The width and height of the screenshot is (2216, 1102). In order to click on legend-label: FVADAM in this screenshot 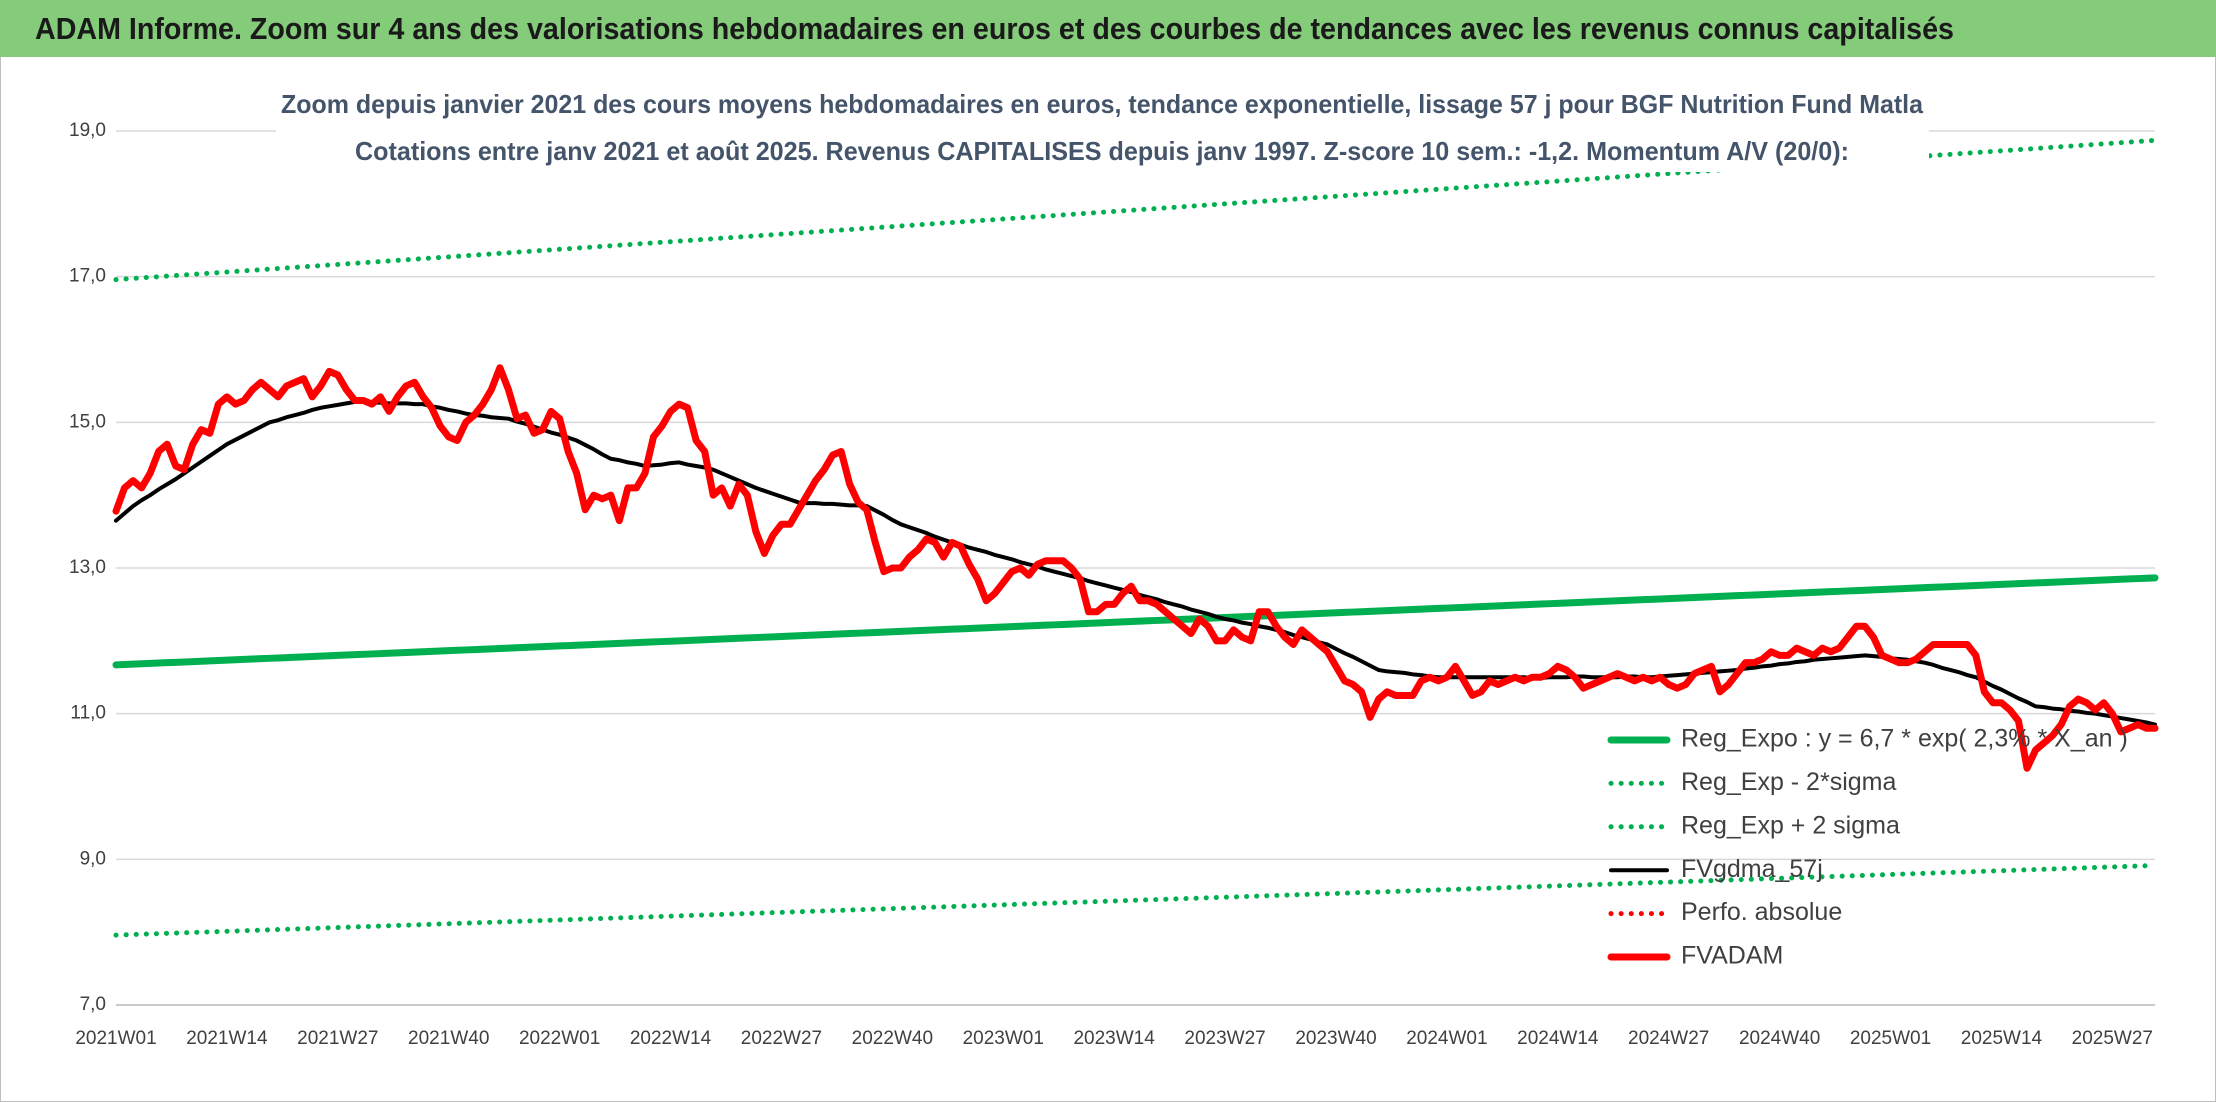, I will do `click(1732, 956)`.